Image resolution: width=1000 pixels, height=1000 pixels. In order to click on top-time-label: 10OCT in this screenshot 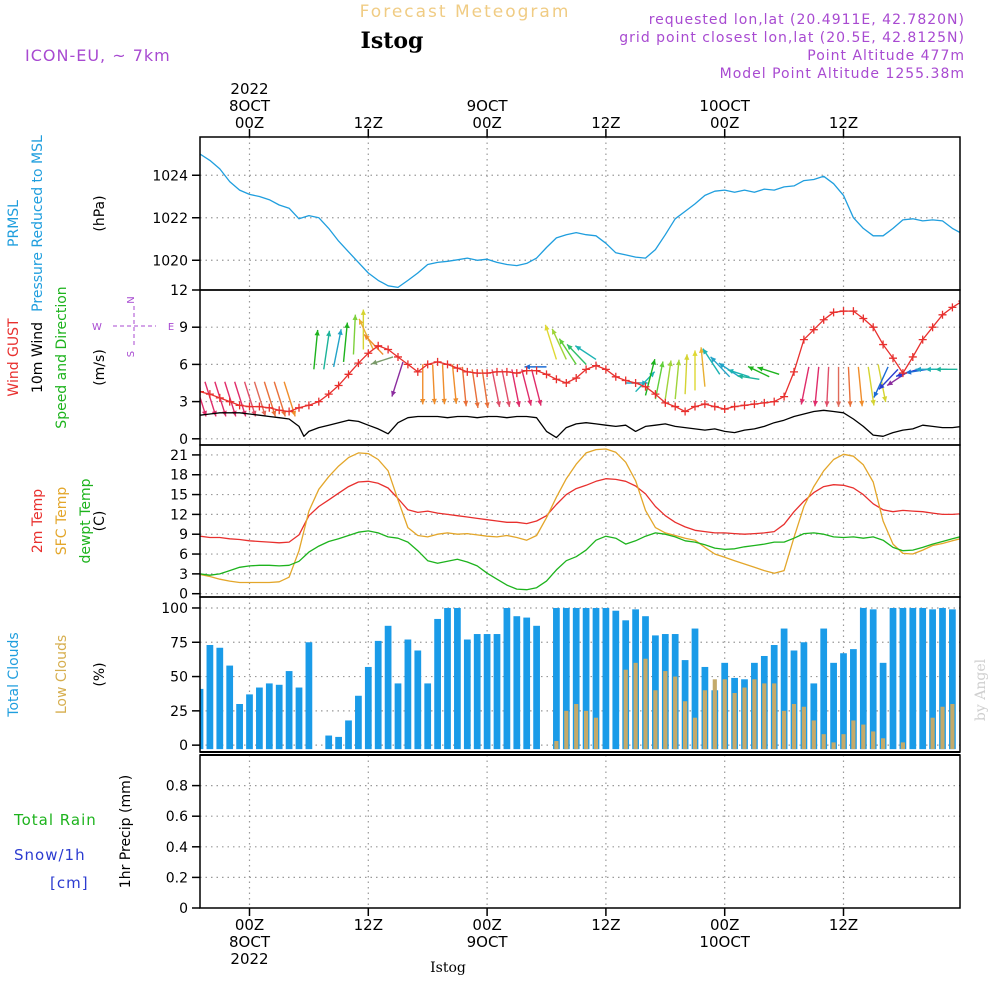, I will do `click(724, 106)`.